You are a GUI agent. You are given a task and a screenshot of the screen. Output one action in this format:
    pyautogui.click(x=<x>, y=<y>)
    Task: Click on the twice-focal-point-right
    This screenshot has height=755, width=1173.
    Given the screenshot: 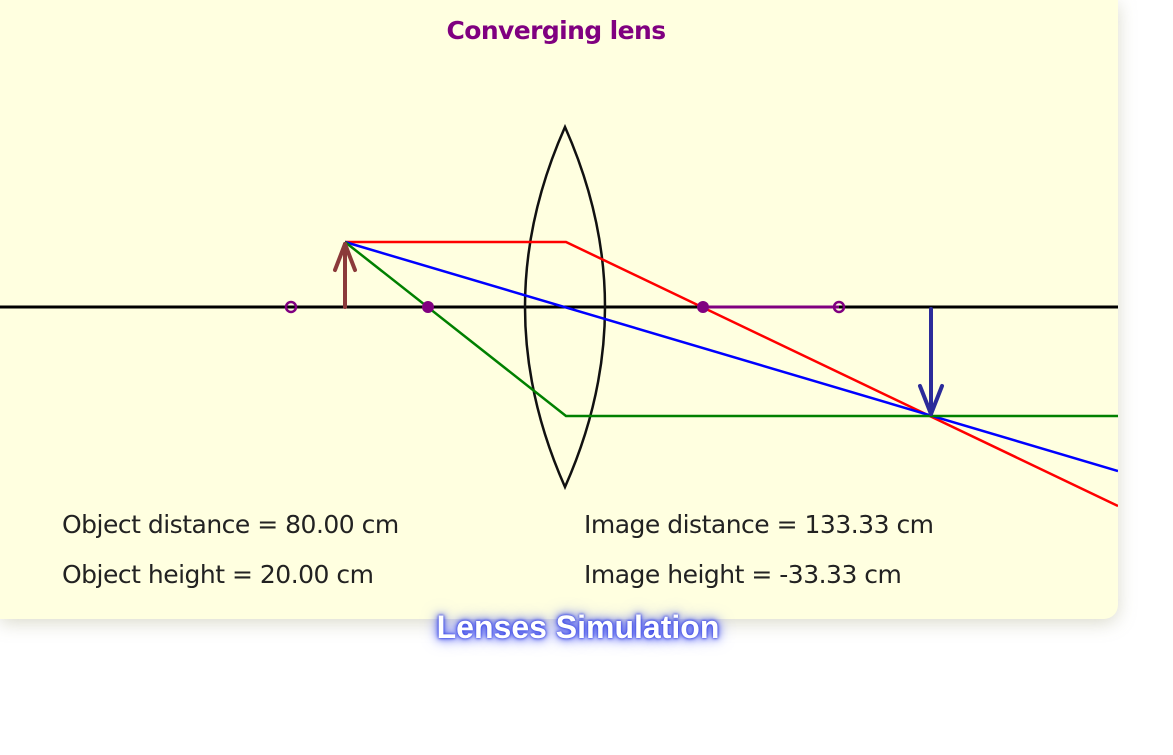 What is the action you would take?
    pyautogui.click(x=839, y=307)
    